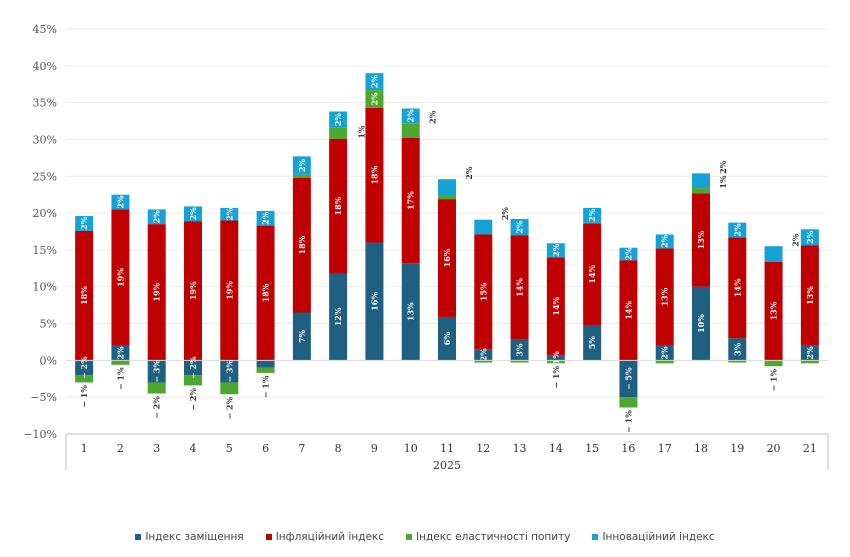 This screenshot has width=850, height=557. What do you see at coordinates (330, 537) in the screenshot?
I see `legend-label: Інфляційний індекс` at bounding box center [330, 537].